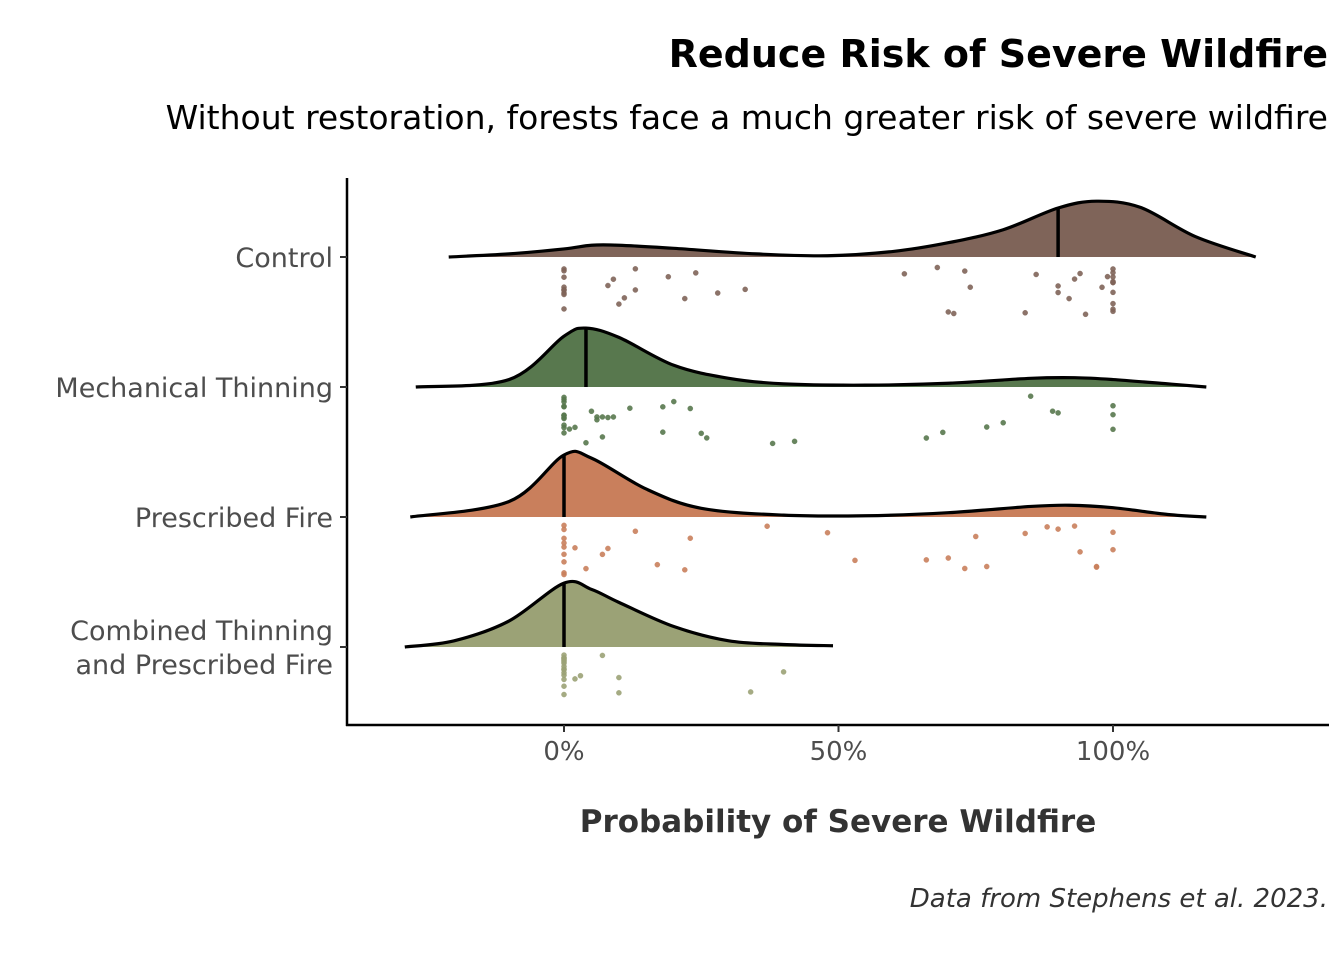  Describe the element at coordinates (838, 822) in the screenshot. I see `x-axis-title: Probability of Severe Wildfire` at that location.